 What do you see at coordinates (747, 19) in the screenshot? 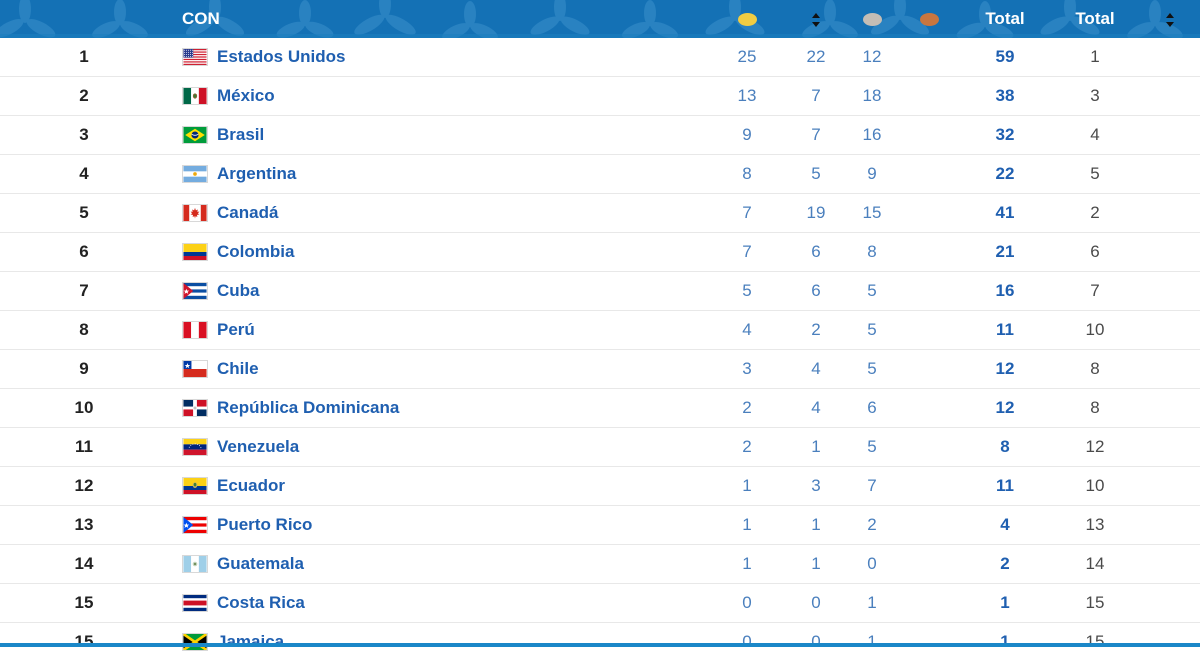
I see `column-header-gold` at bounding box center [747, 19].